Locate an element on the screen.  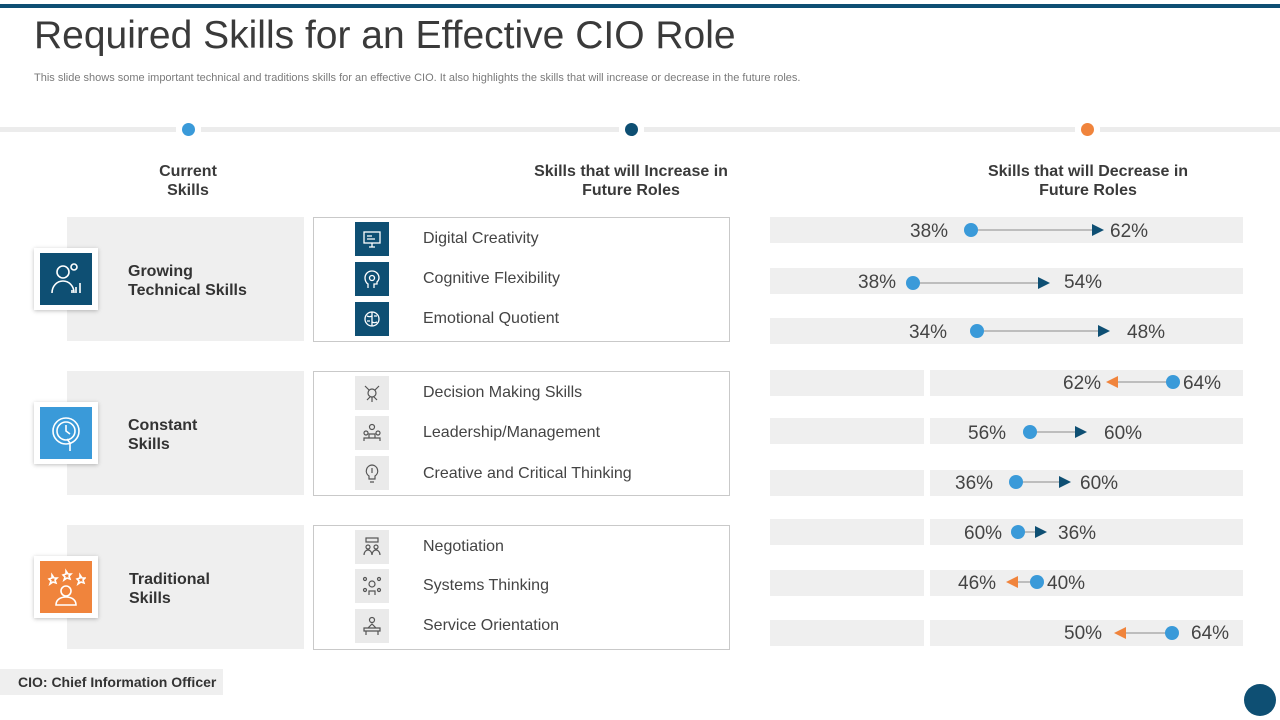
leadership-icon is located at coordinates (372, 433).